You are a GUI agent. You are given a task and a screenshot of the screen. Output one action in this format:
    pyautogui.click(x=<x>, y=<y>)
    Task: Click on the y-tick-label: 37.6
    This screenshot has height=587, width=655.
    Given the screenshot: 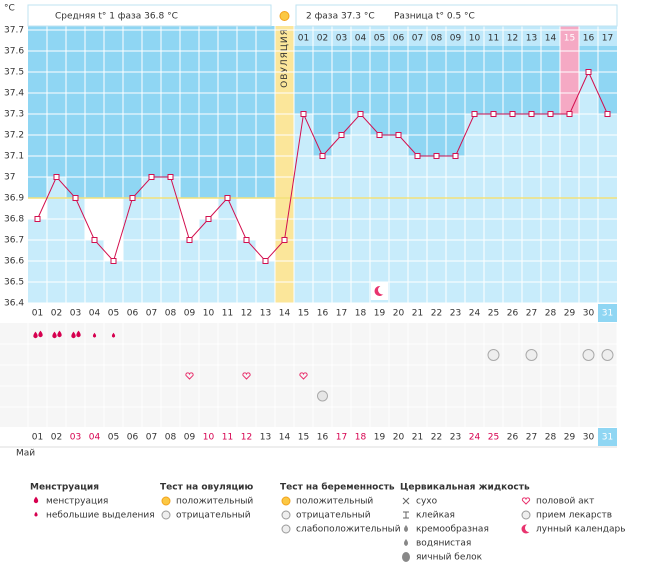 What is the action you would take?
    pyautogui.click(x=14, y=52)
    